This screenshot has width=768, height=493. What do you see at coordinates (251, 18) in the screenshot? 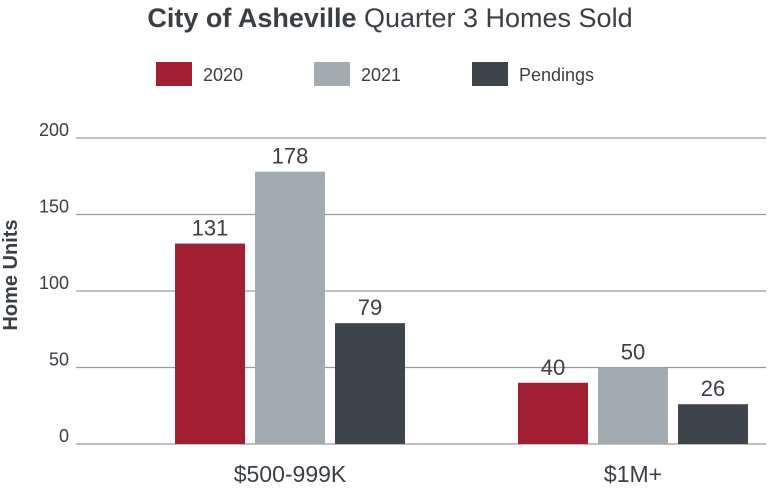
I see `chart-title-bold: City of Asheville` at bounding box center [251, 18].